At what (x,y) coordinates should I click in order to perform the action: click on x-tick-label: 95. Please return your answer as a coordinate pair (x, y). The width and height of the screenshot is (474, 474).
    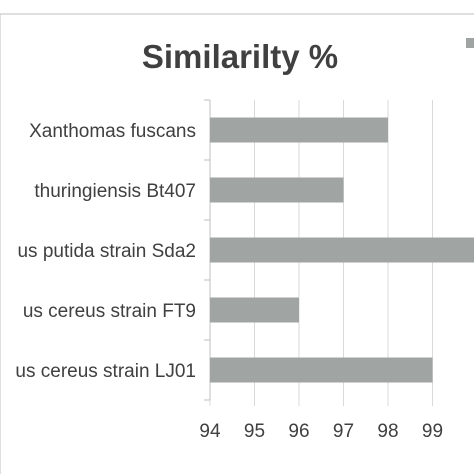
    Looking at the image, I should click on (254, 431).